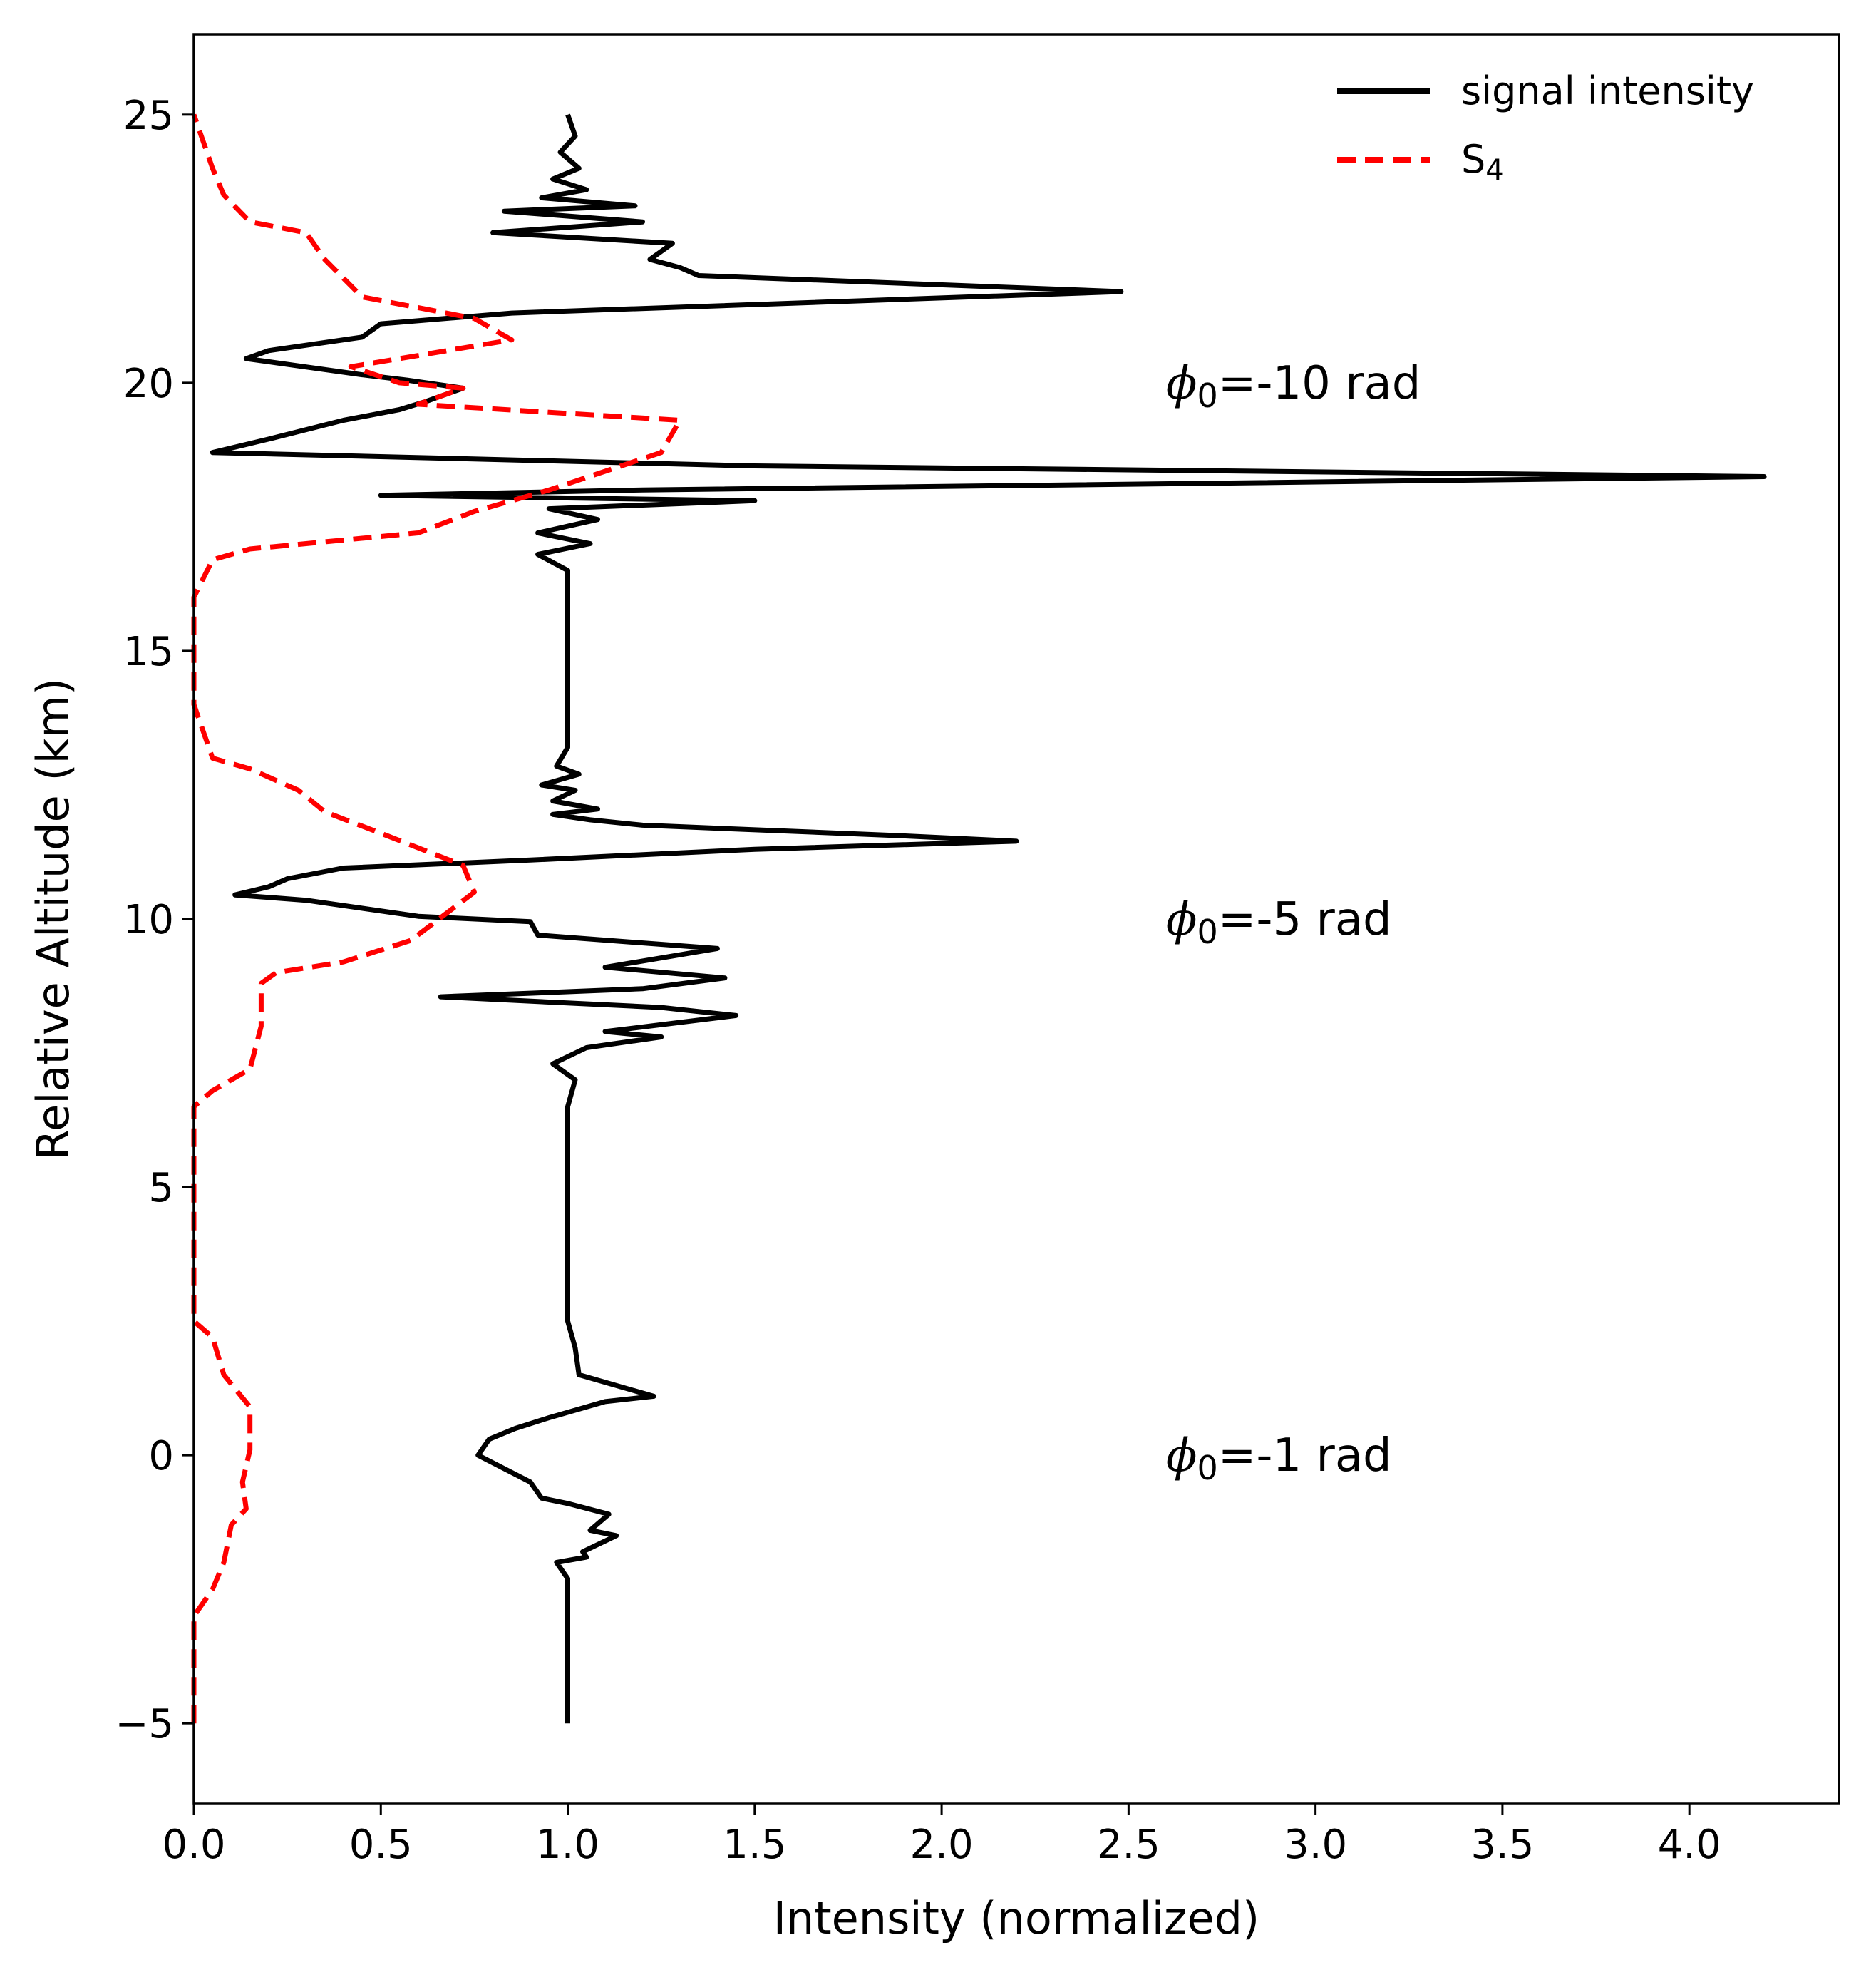 The height and width of the screenshot is (1982, 1876). What do you see at coordinates (53, 919) in the screenshot?
I see `y-axis-label: Relative Altitude (km)` at bounding box center [53, 919].